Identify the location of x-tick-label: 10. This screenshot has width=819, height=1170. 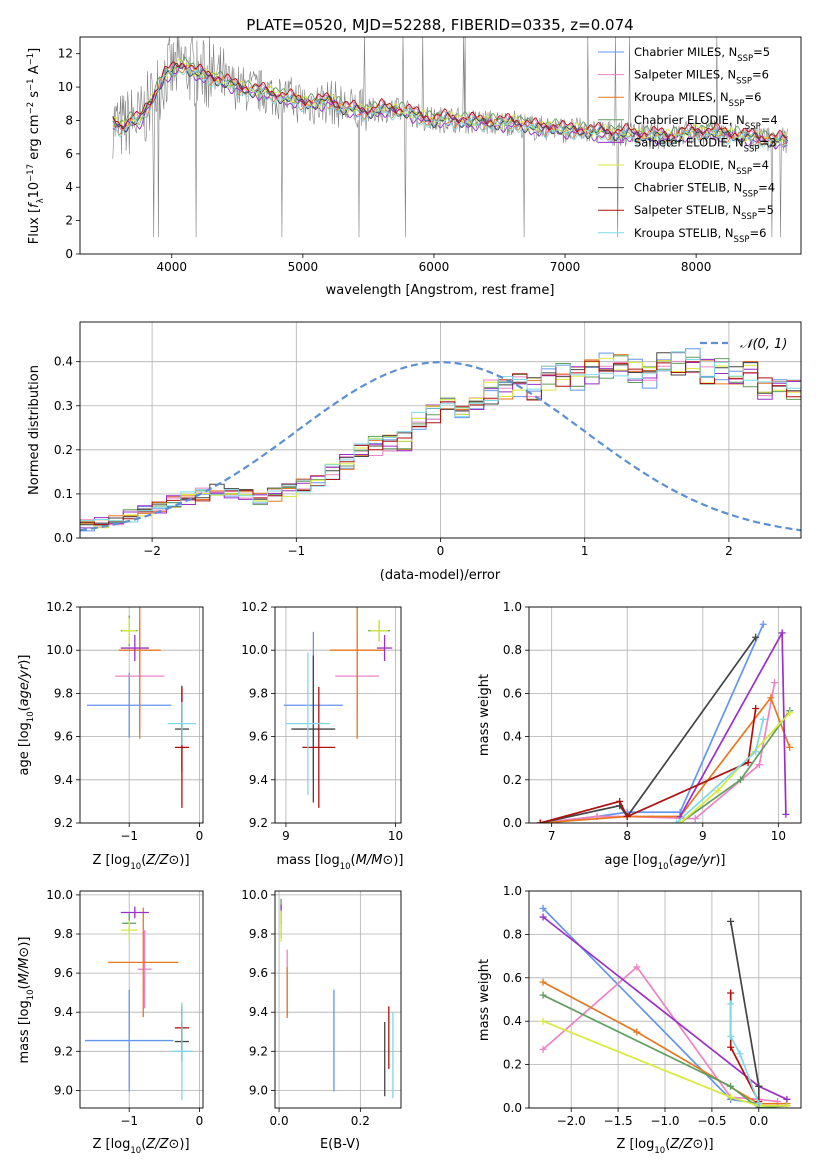
(395, 836).